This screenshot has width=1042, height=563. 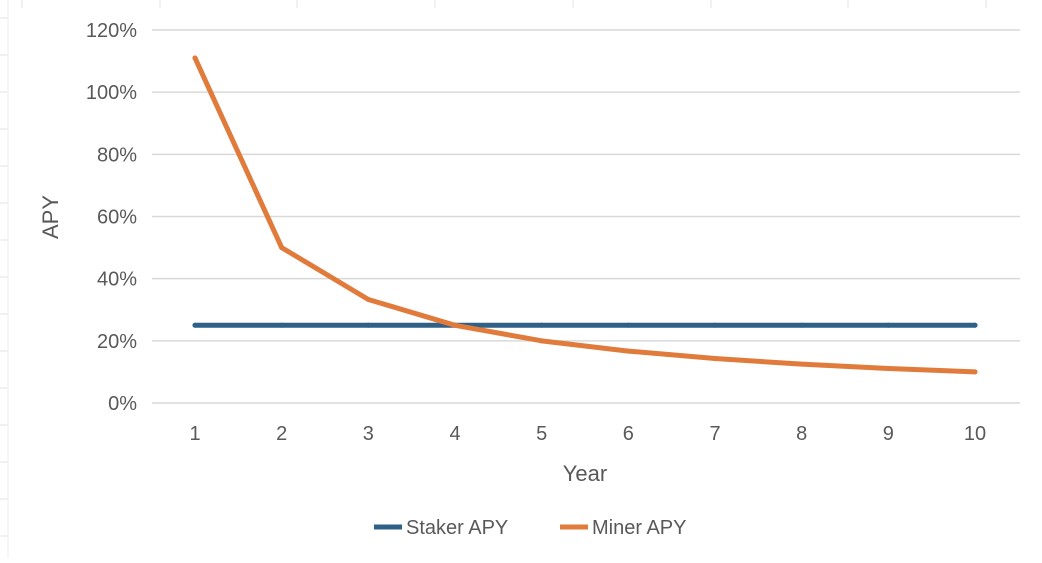 I want to click on legend-label: Miner APY, so click(x=639, y=528).